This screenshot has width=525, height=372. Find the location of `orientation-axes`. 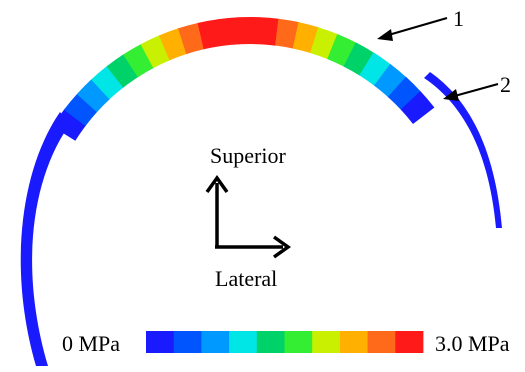

orientation-axes is located at coordinates (248, 216).